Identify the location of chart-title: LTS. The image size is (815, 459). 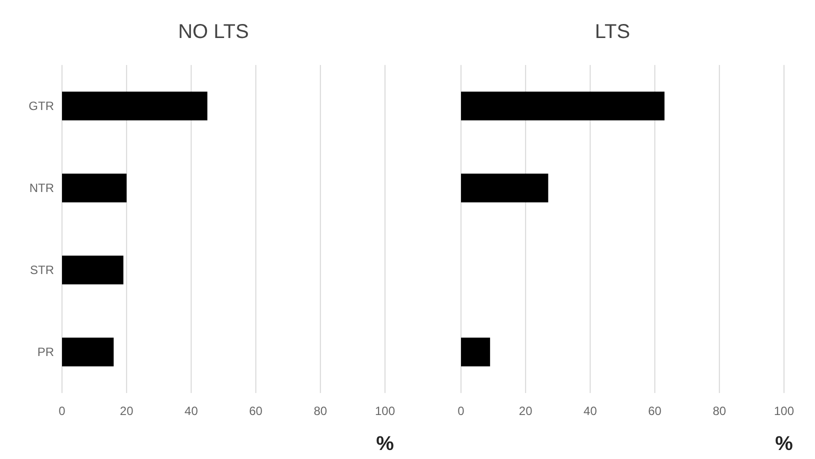
(612, 32).